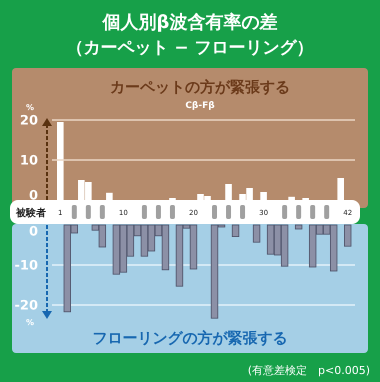 The image size is (380, 382). I want to click on y-tick-label: -20, so click(26, 306).